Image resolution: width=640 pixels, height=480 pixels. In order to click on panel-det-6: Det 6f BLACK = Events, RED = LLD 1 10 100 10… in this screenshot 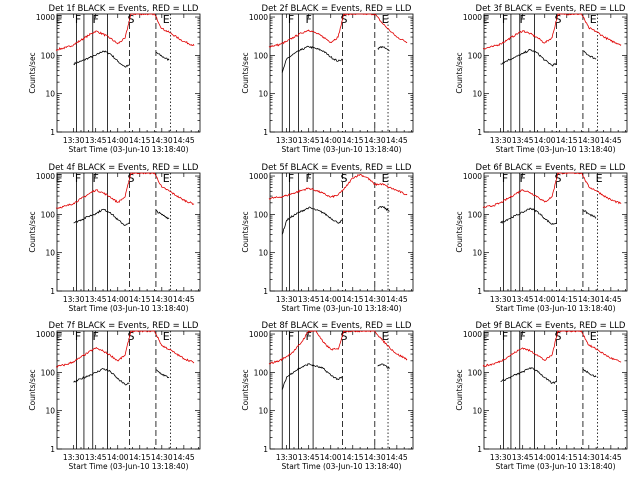, I will do `click(541, 238)`.